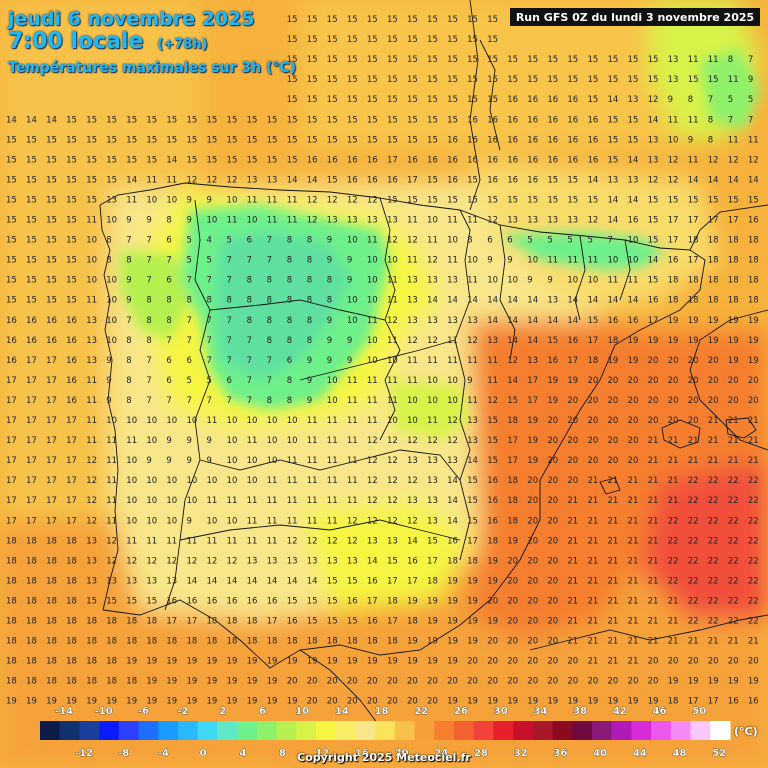  What do you see at coordinates (168, 241) in the screenshot?
I see `grid-value: 6` at bounding box center [168, 241].